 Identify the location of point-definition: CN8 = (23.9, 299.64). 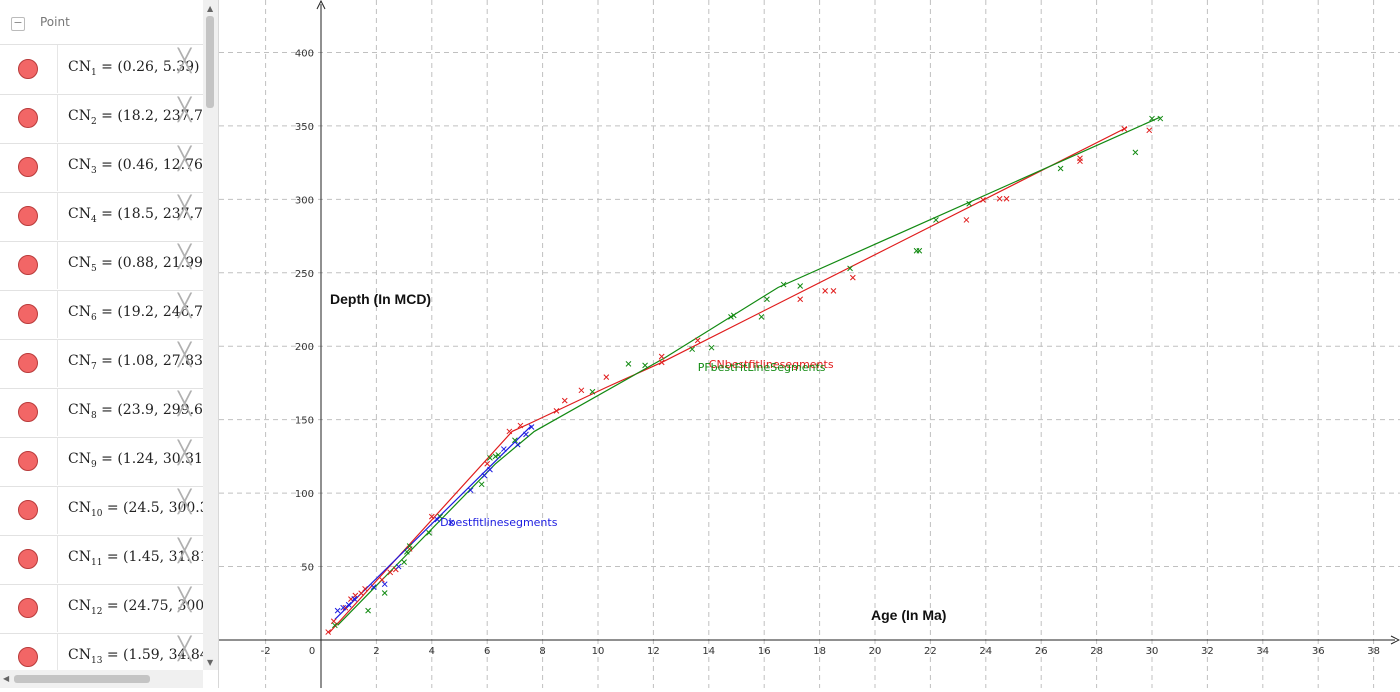
(143, 411).